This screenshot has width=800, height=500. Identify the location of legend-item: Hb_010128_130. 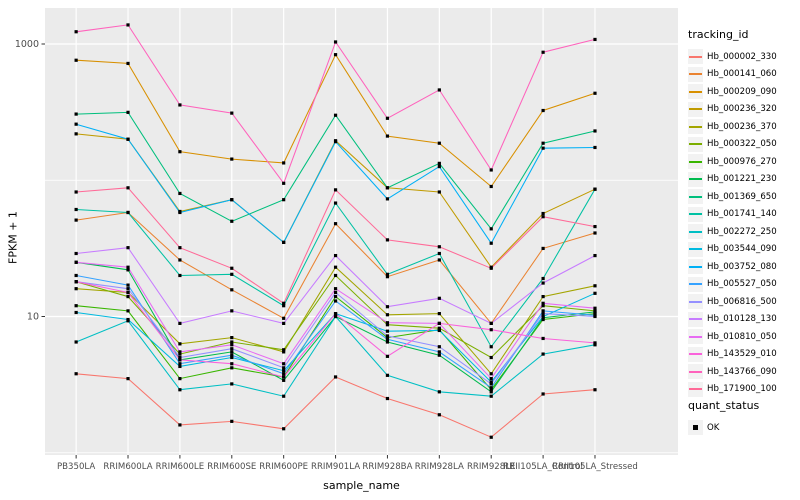
(744, 320).